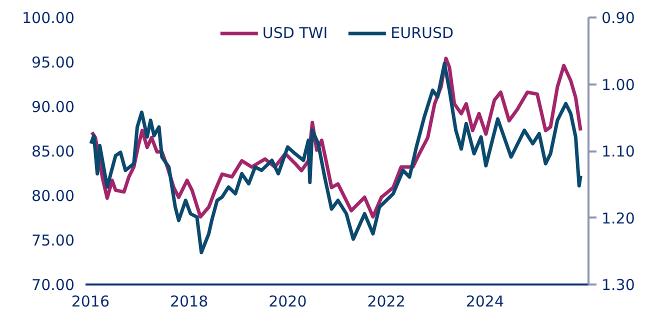  What do you see at coordinates (295, 33) in the screenshot?
I see `legend-label: USD TWI` at bounding box center [295, 33].